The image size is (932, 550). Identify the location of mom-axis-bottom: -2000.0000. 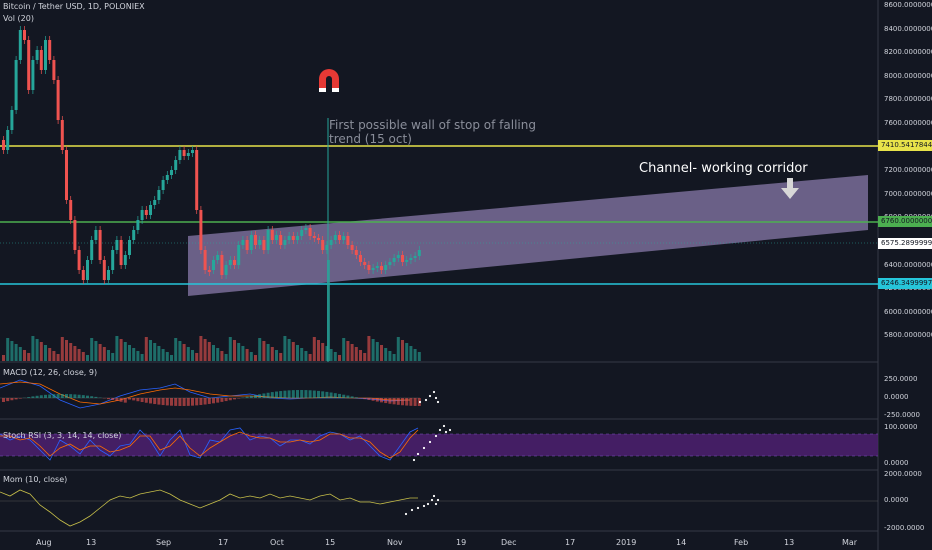
(904, 528).